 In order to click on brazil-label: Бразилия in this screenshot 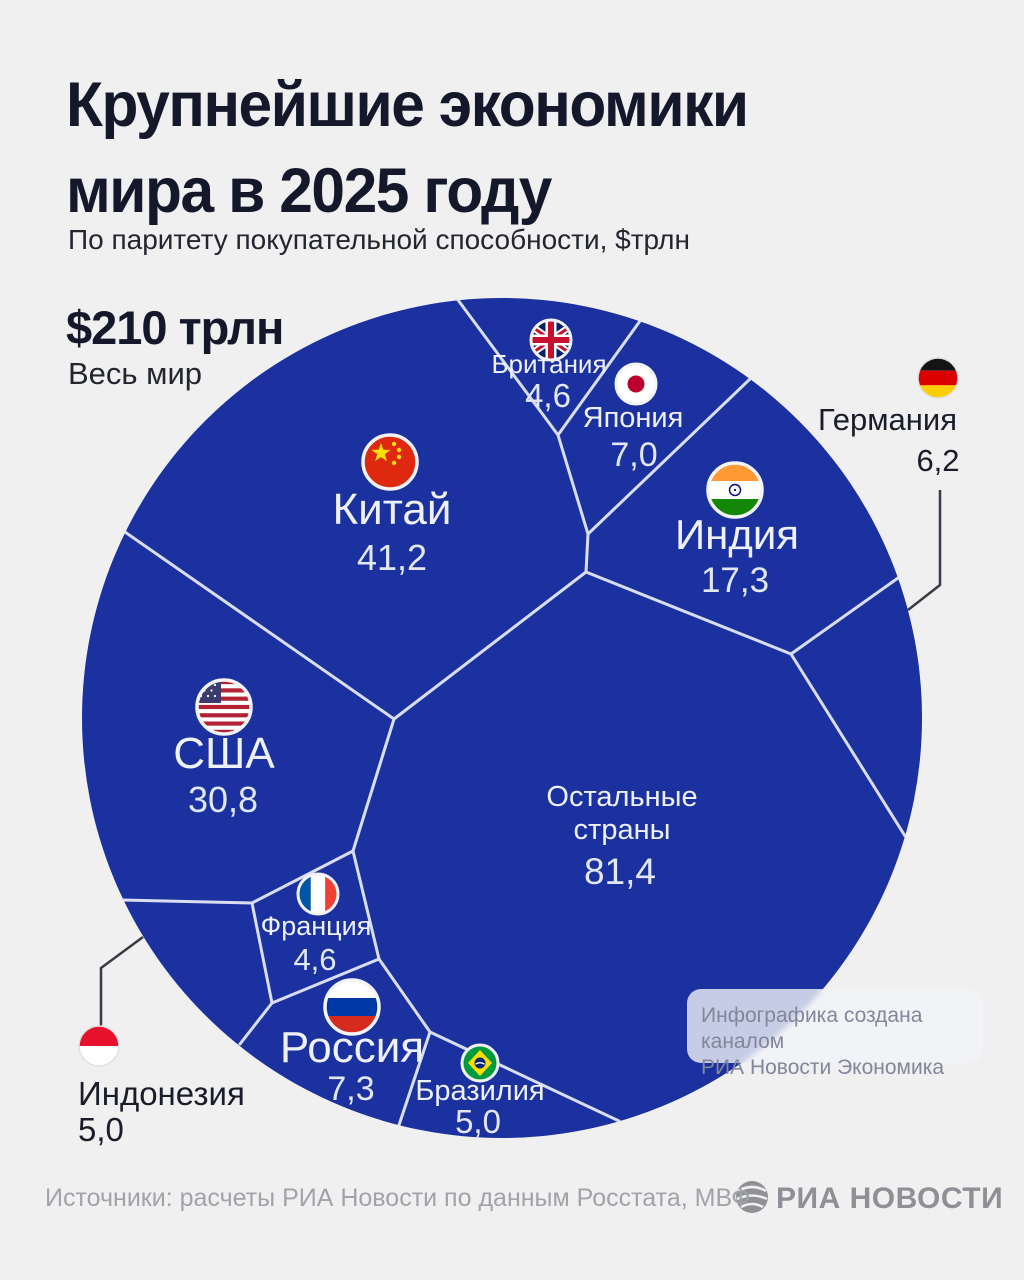, I will do `click(479, 1091)`.